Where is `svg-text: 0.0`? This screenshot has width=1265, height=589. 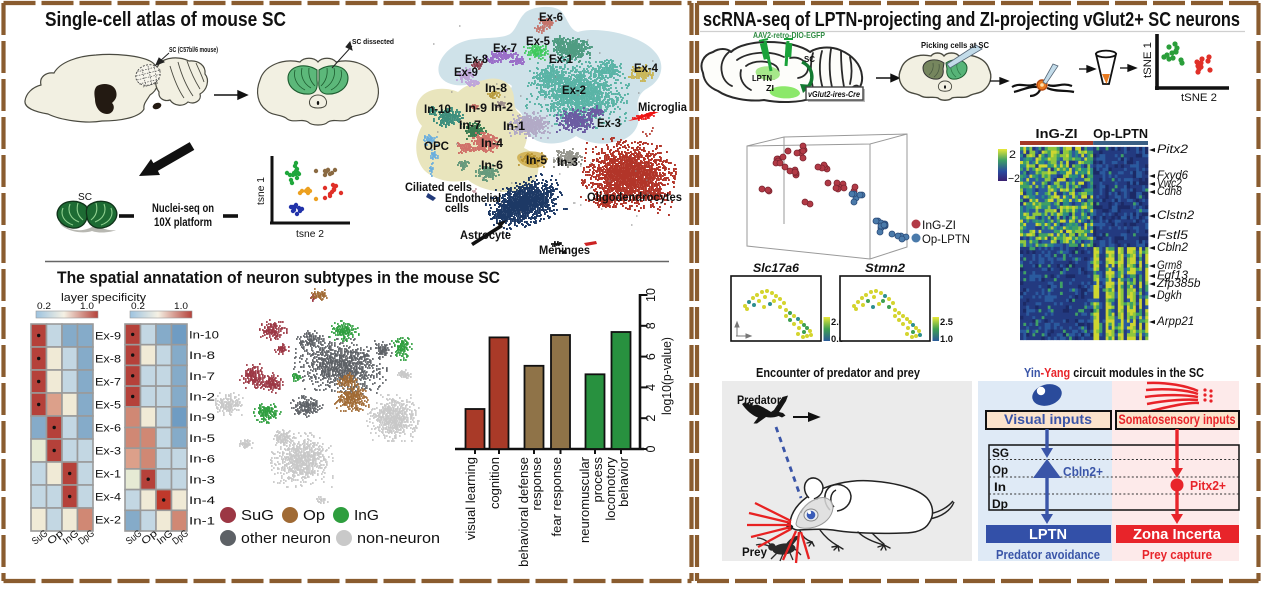 svg-text: 0.0 is located at coordinates (837, 339).